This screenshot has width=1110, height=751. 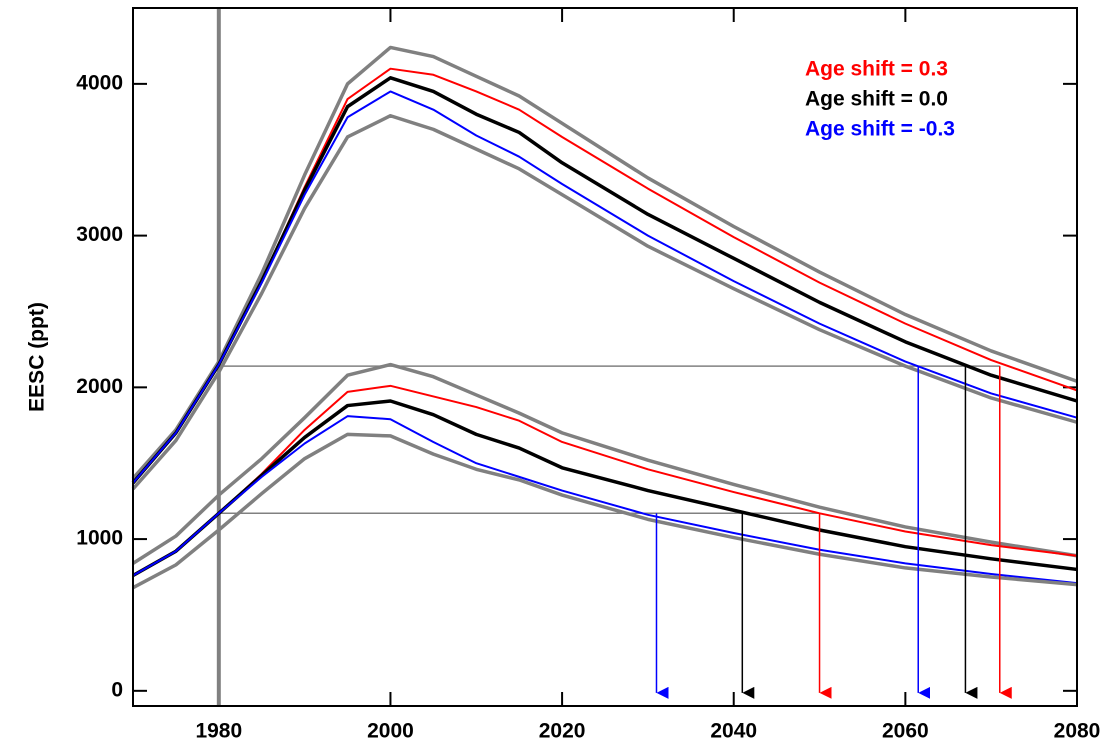 What do you see at coordinates (390, 731) in the screenshot?
I see `x-tick-label: 2000` at bounding box center [390, 731].